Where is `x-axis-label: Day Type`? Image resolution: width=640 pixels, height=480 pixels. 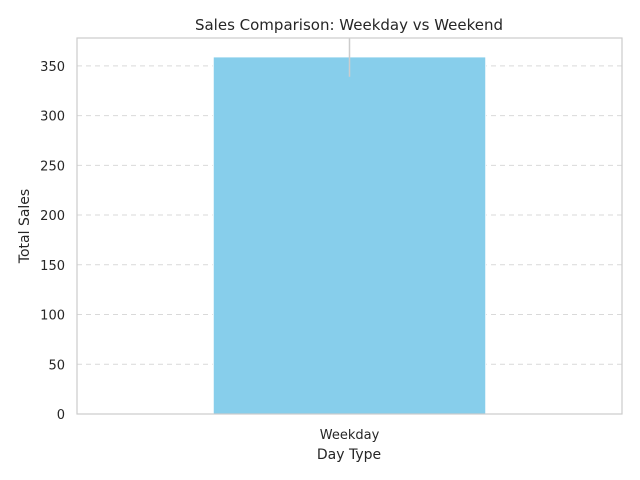 x-axis-label: Day Type is located at coordinates (349, 455).